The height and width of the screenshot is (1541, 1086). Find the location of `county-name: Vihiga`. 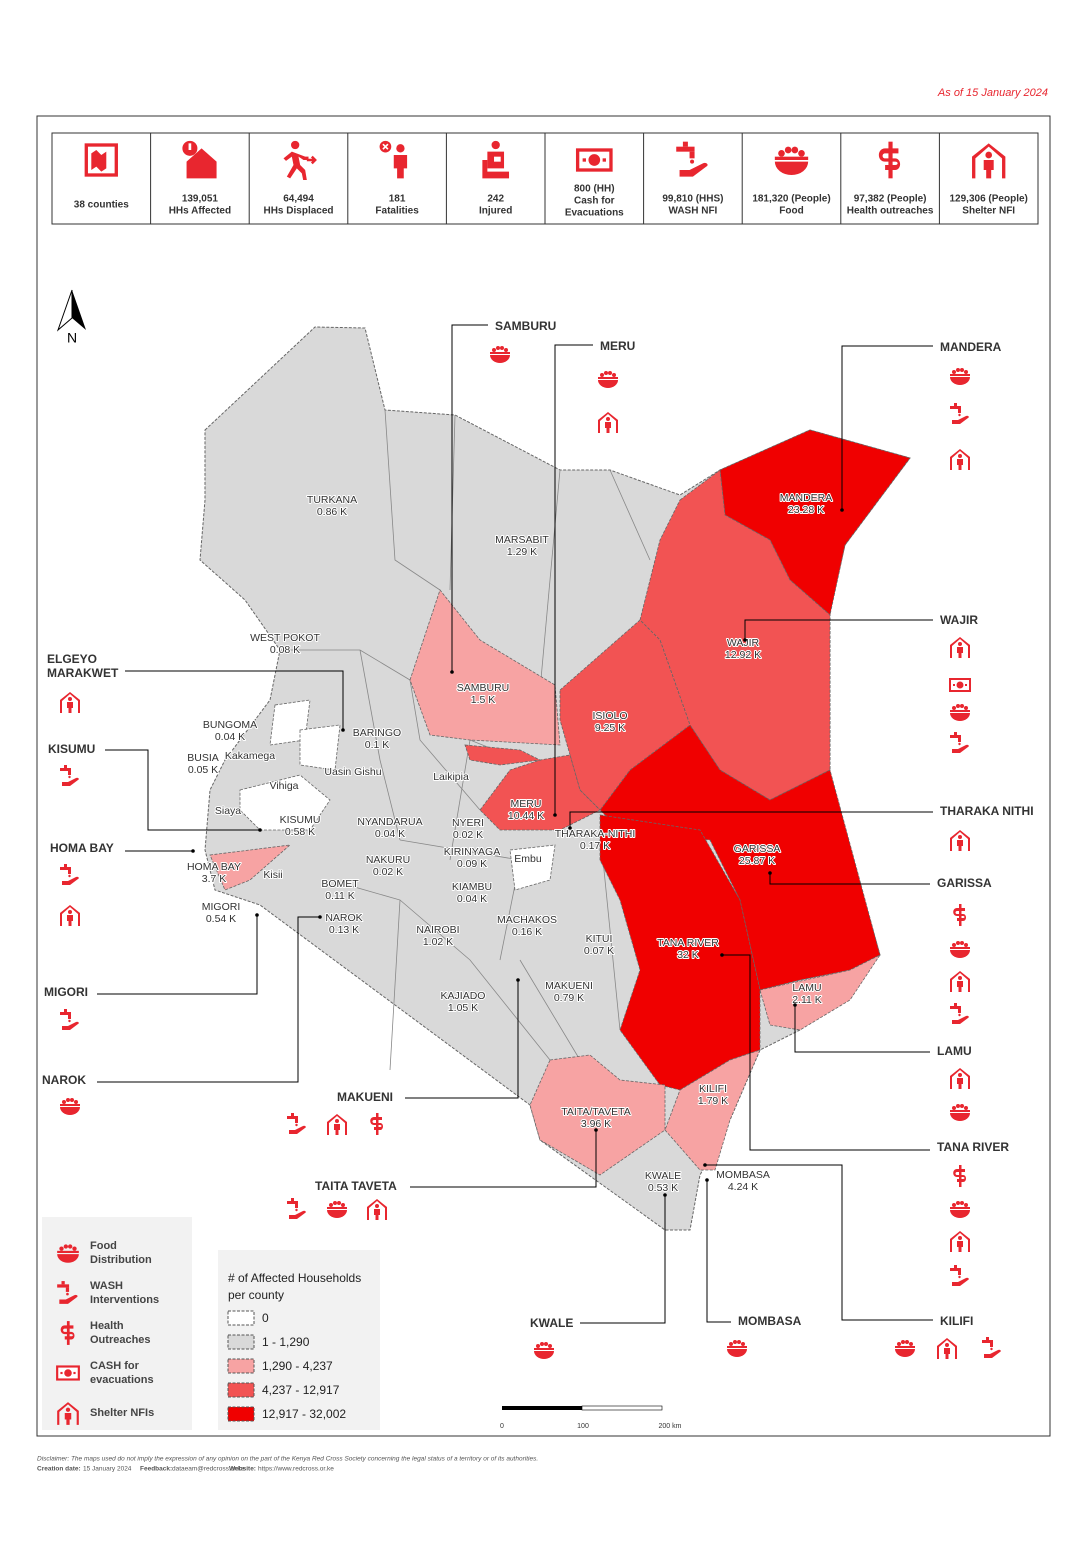

county-name: Vihiga is located at coordinates (284, 786).